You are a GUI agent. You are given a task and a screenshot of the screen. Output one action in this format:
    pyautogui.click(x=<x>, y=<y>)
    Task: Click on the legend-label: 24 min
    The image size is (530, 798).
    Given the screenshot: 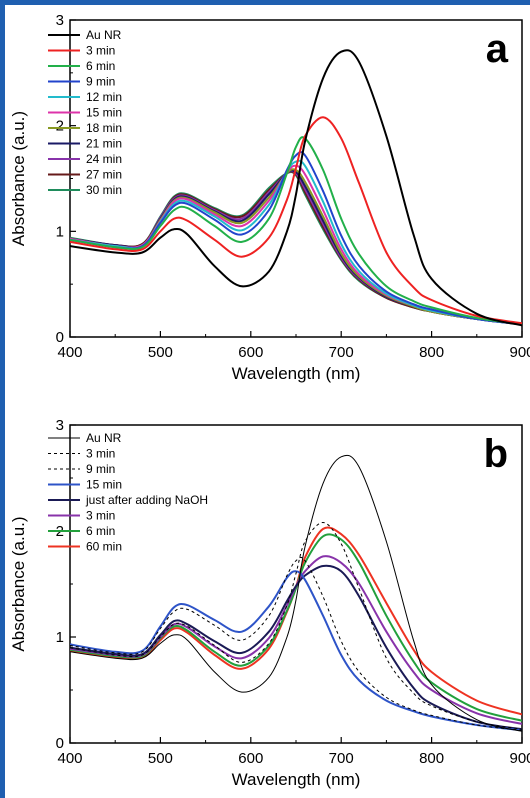 What is the action you would take?
    pyautogui.click(x=104, y=159)
    